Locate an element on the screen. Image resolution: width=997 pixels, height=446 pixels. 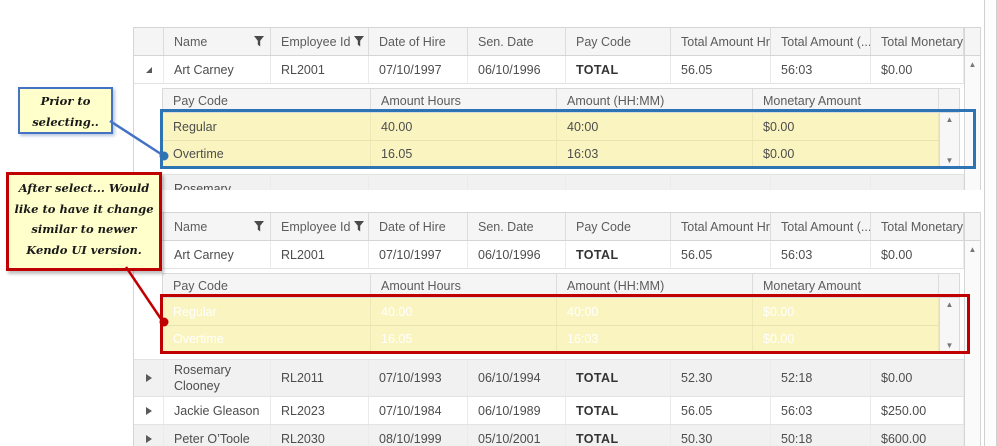
cell-amount-hhmm: 40:00 is located at coordinates (655, 126).